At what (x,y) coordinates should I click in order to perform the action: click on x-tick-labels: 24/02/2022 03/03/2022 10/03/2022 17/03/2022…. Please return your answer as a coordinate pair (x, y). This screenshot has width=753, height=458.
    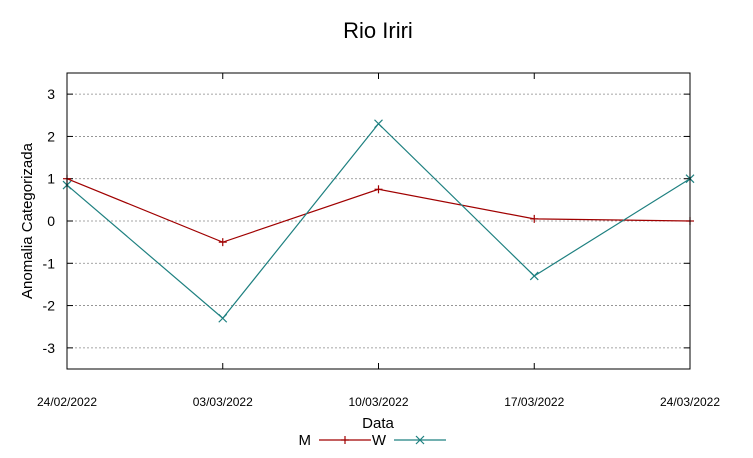
    Looking at the image, I should click on (378, 402).